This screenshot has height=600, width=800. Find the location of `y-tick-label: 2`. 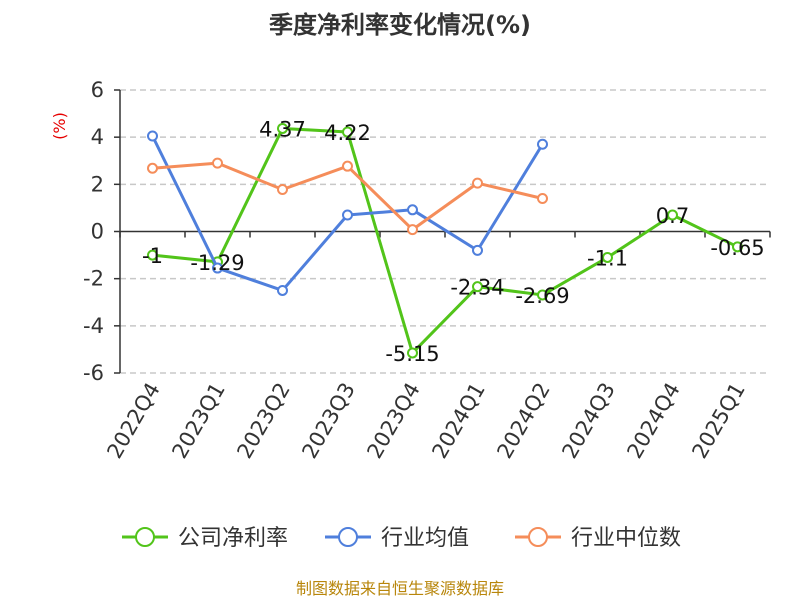

y-tick-label: 2 is located at coordinates (97, 184).